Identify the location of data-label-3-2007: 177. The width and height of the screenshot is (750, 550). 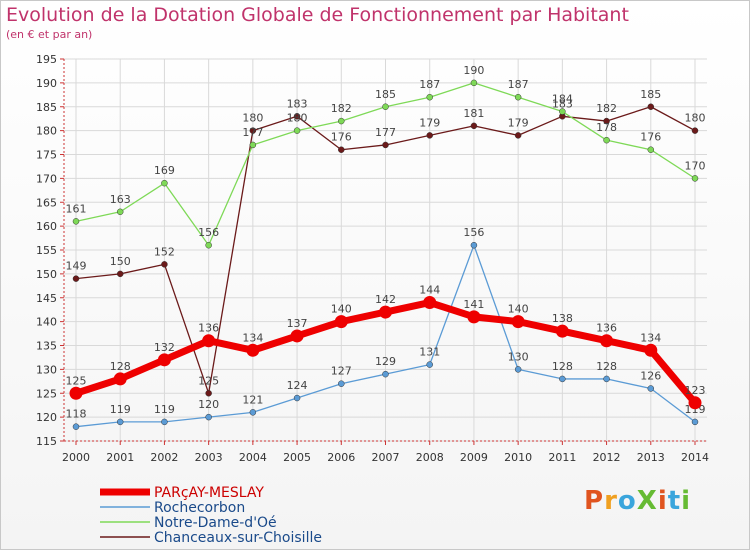
(385, 132).